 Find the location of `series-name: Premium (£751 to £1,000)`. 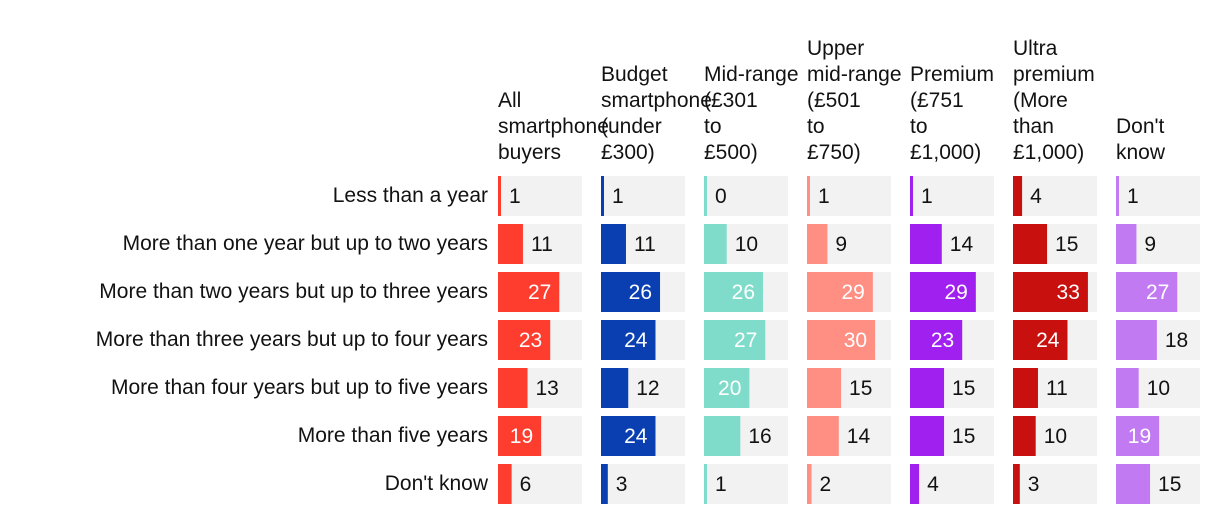

series-name: Premium (£751 to £1,000) is located at coordinates (952, 113).